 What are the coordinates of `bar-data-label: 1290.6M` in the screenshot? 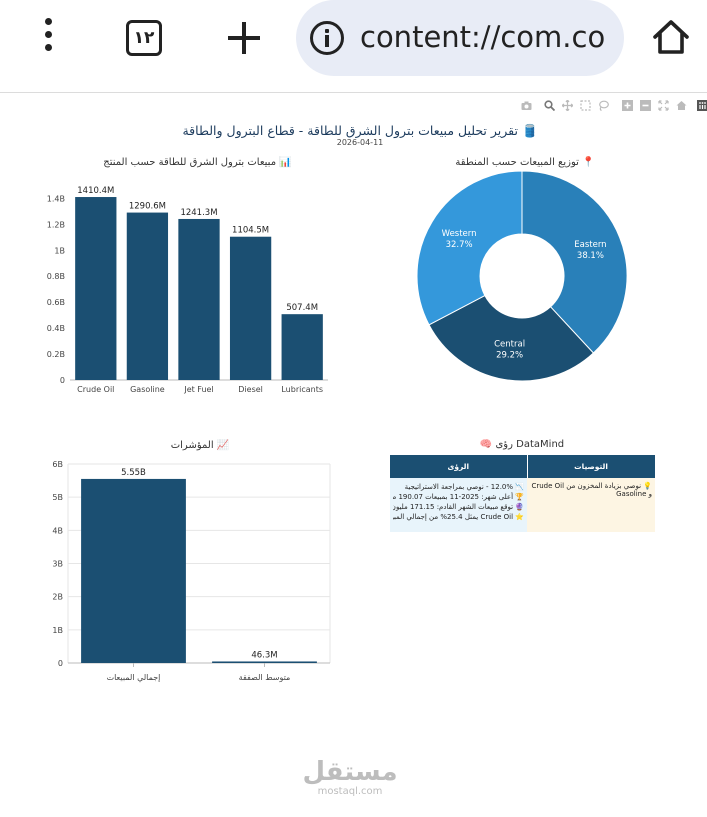 It's located at (147, 207).